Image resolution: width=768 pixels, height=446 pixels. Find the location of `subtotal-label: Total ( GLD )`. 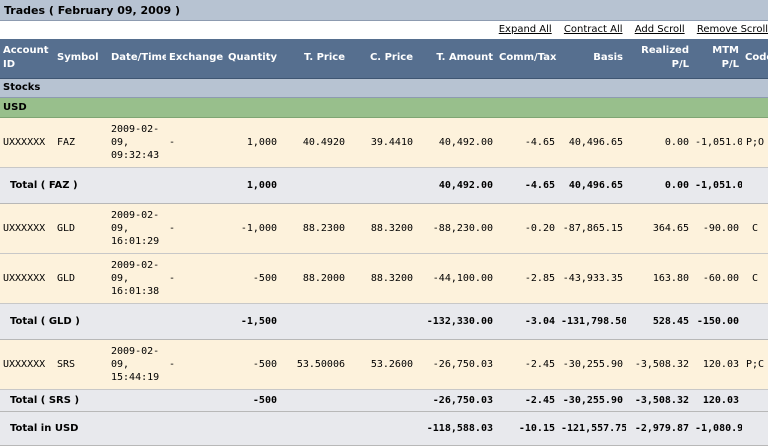

subtotal-label: Total ( GLD ) is located at coordinates (112, 321).